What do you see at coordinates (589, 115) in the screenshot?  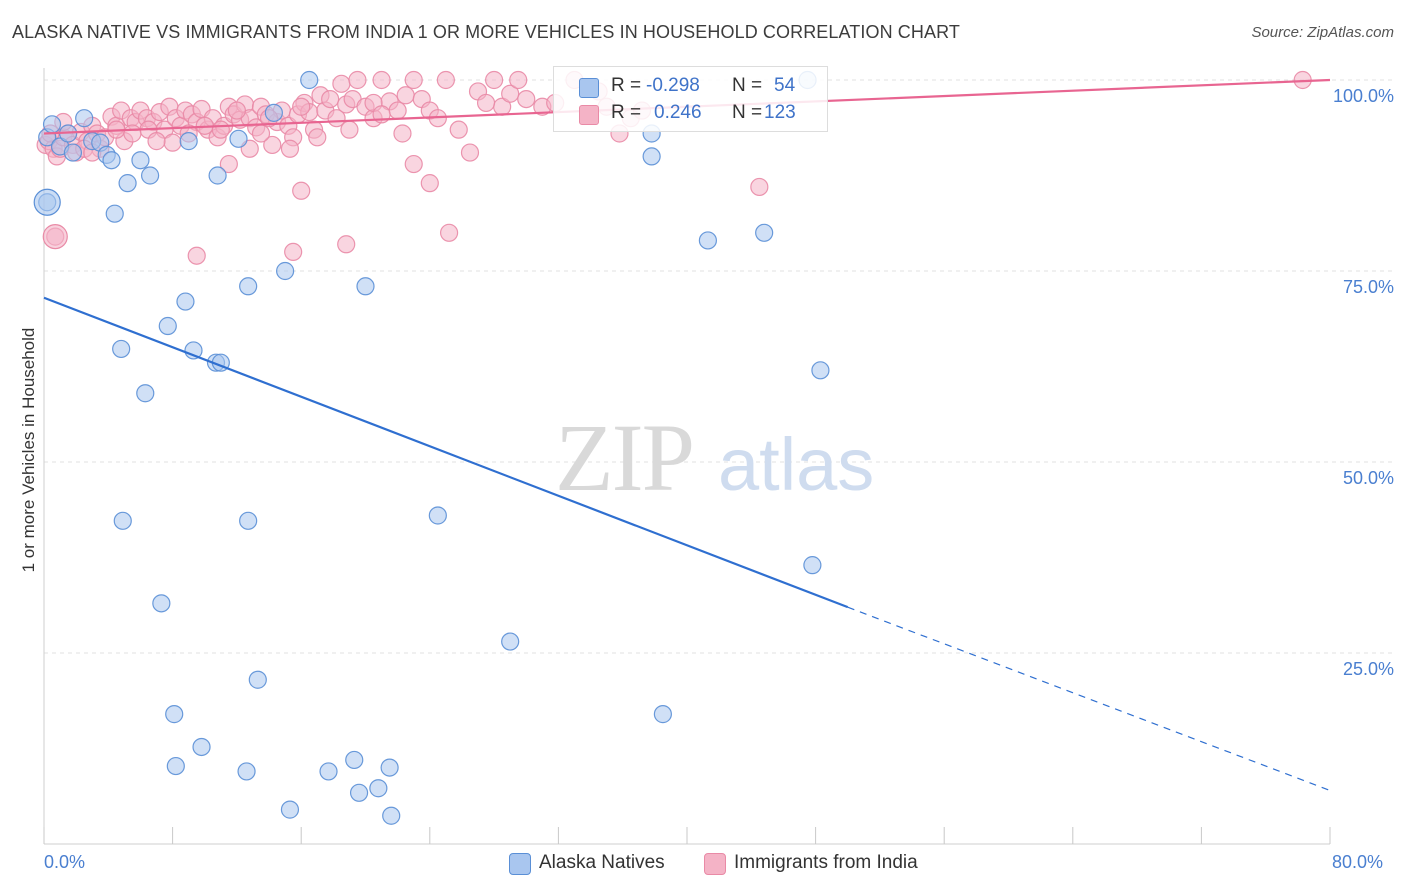 I see `legend-swatch-india` at bounding box center [589, 115].